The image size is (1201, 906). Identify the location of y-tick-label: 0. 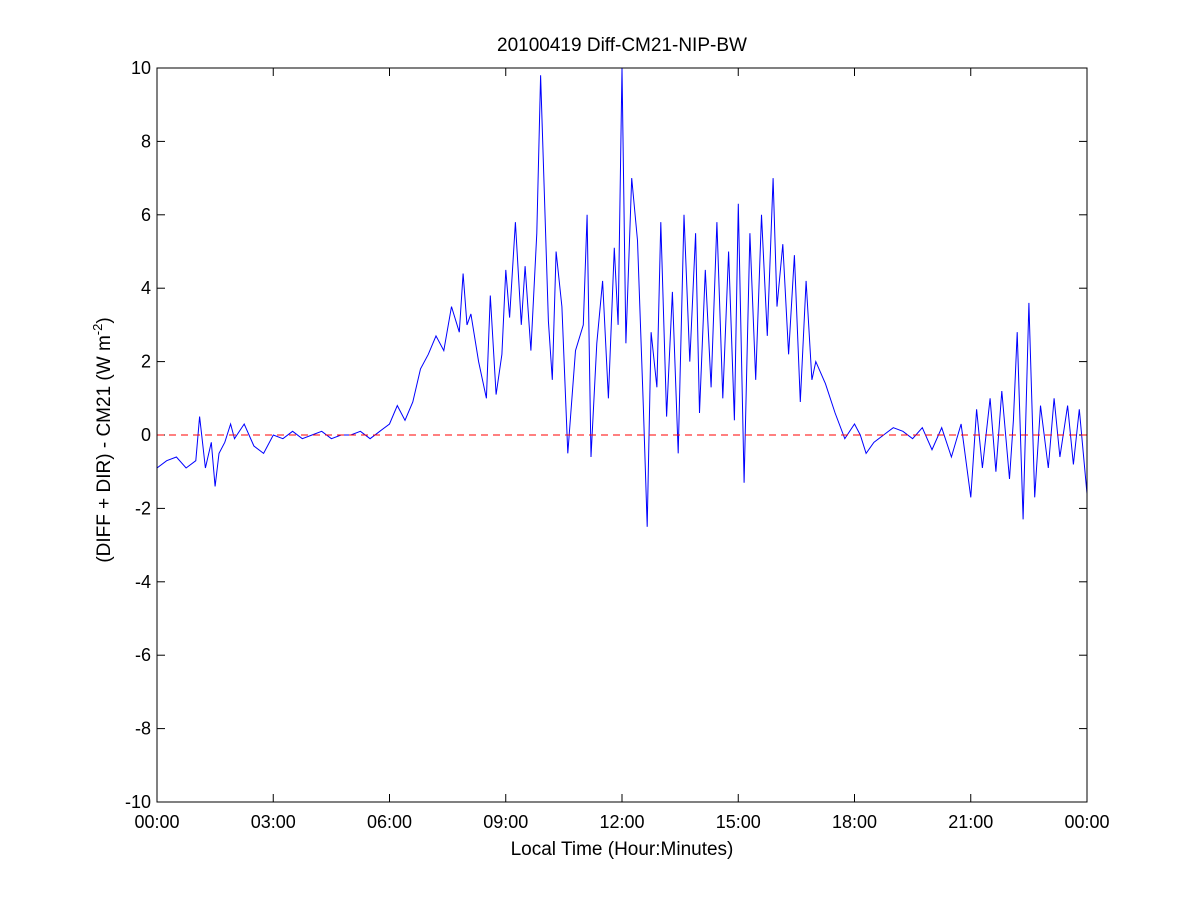
(146, 435).